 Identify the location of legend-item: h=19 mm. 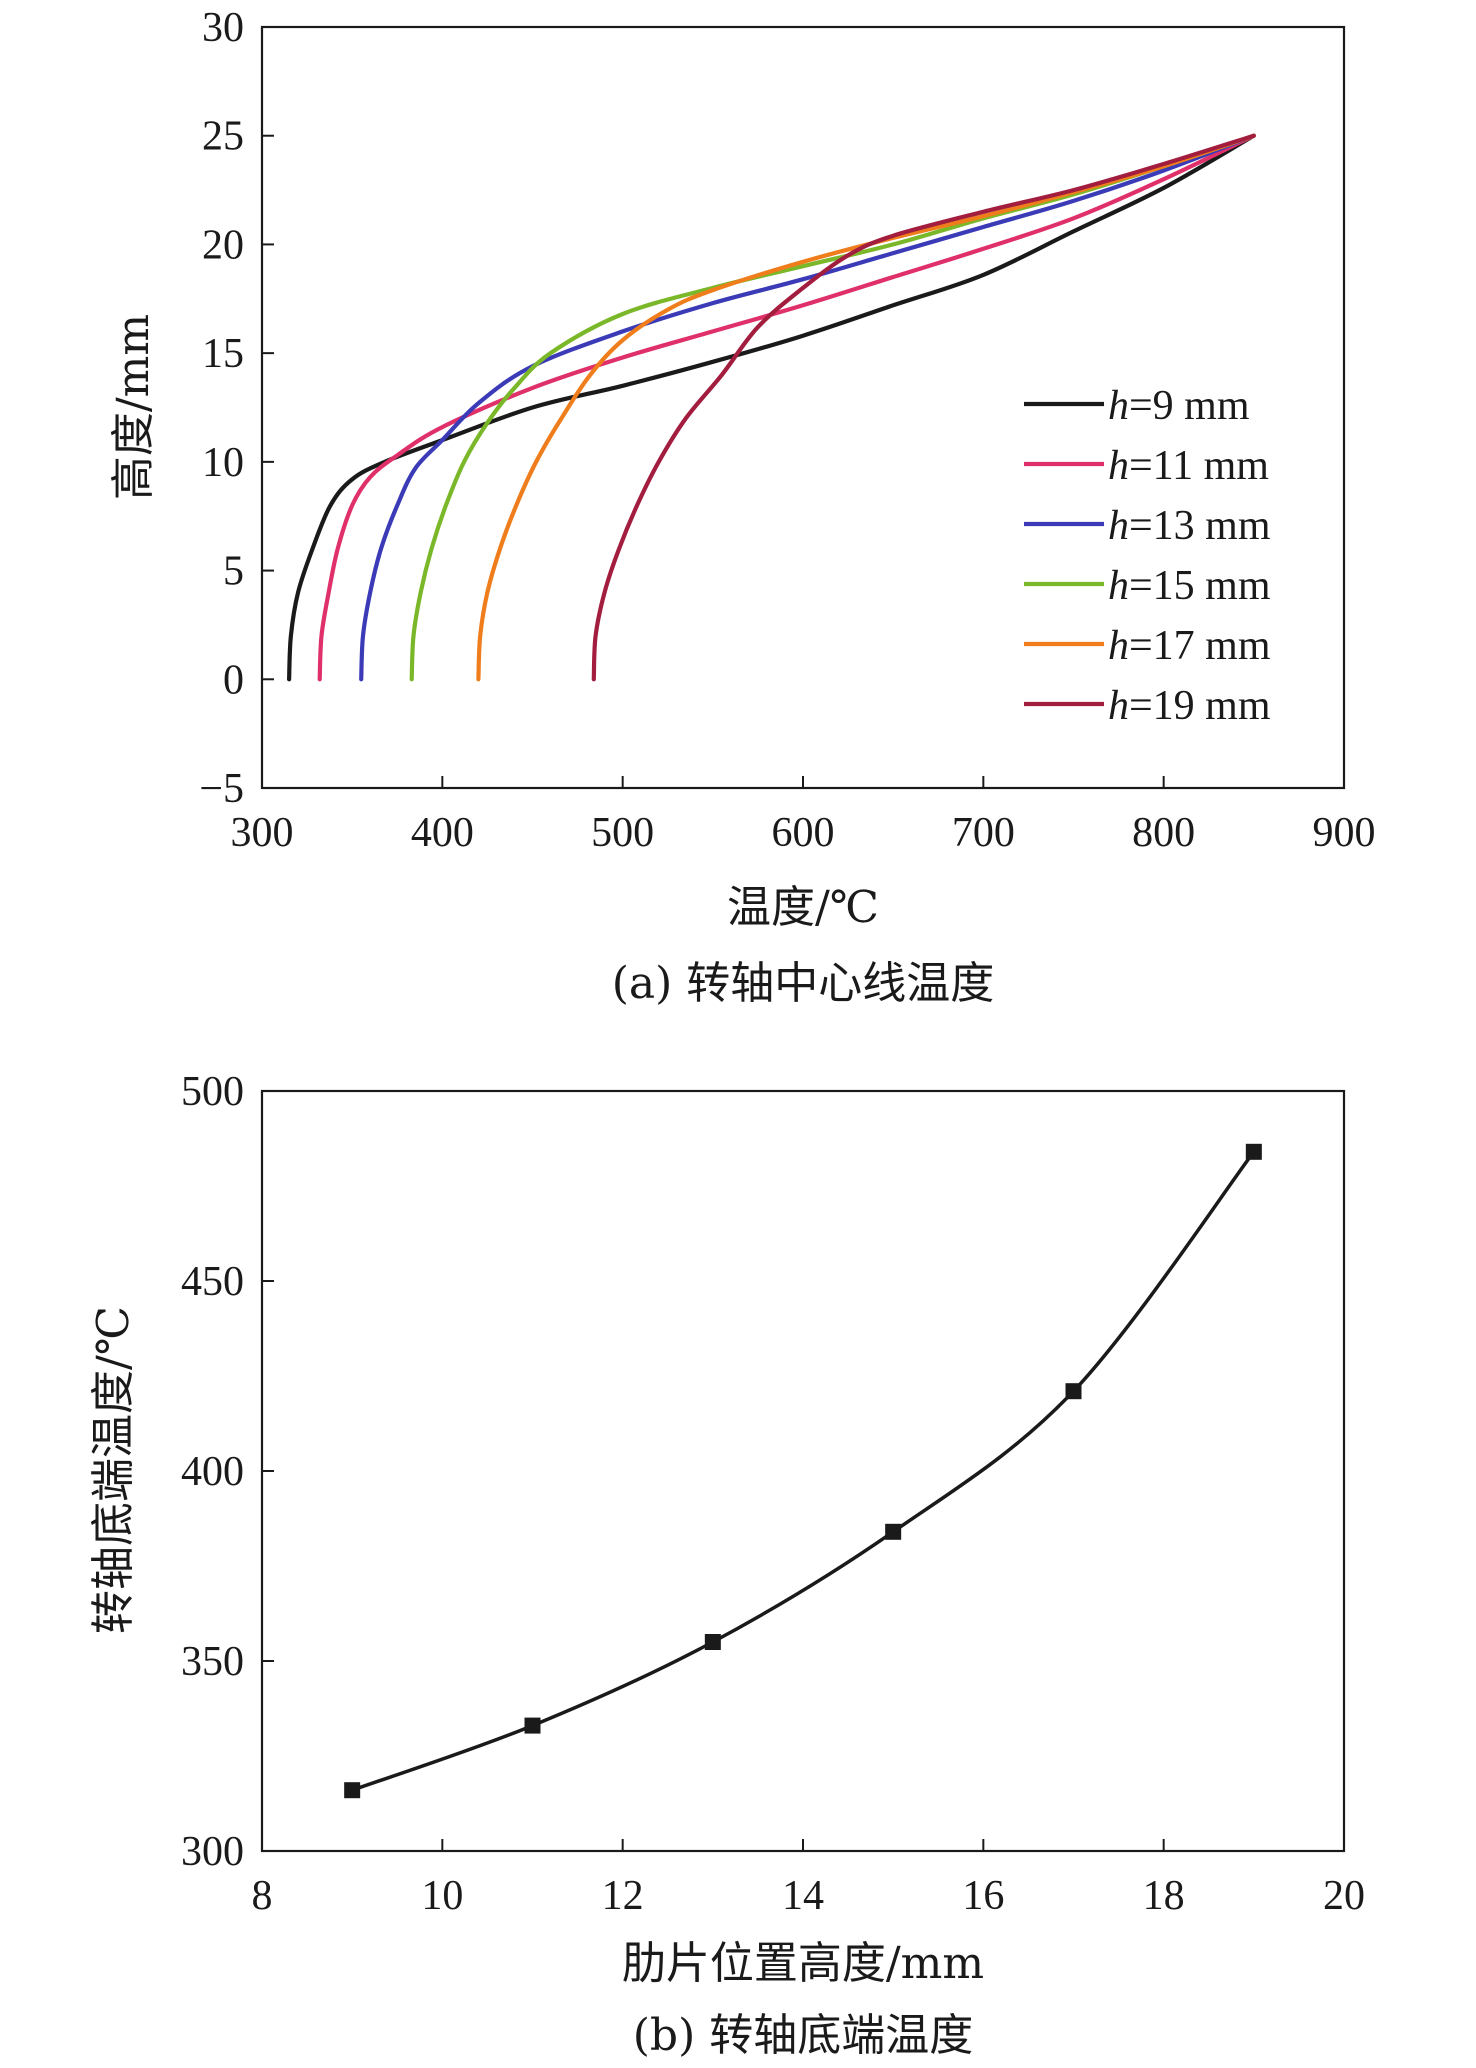
(1147, 706).